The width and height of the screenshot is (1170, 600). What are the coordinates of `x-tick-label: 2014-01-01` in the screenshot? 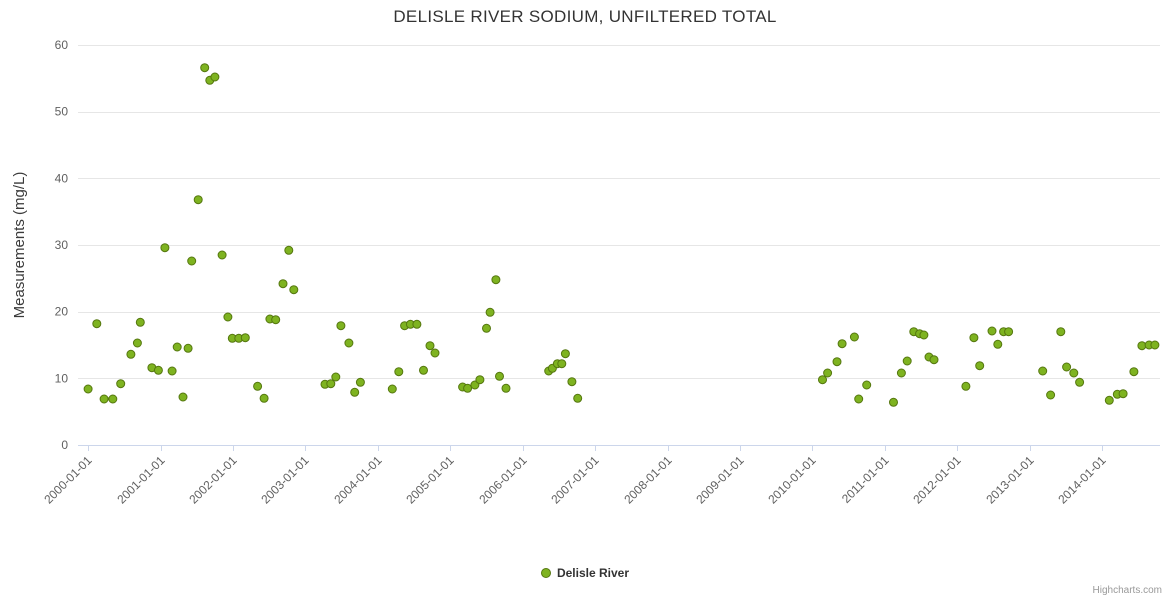 It's located at (1082, 480).